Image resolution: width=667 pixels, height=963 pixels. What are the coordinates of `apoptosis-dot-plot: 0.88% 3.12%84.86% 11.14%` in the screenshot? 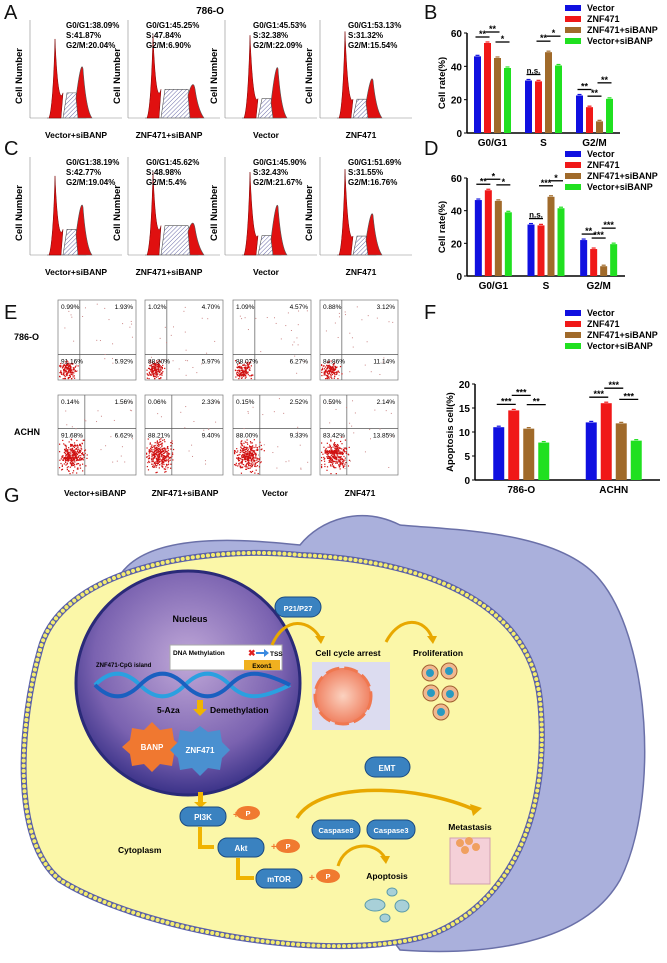 It's located at (359, 340).